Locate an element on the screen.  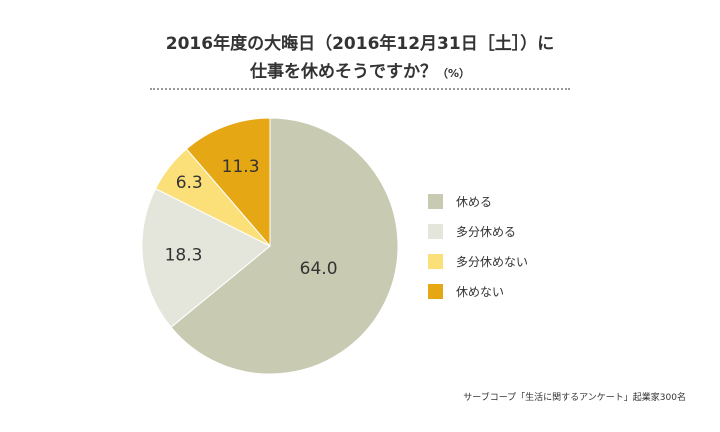
legend-label-2: 多分休める is located at coordinates (486, 232).